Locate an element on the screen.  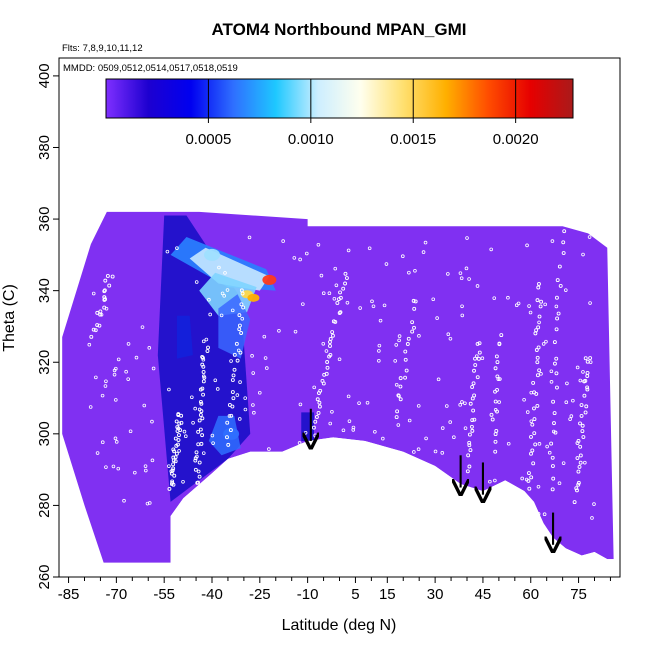
y-tick-label-3: 300 is located at coordinates (44, 433).